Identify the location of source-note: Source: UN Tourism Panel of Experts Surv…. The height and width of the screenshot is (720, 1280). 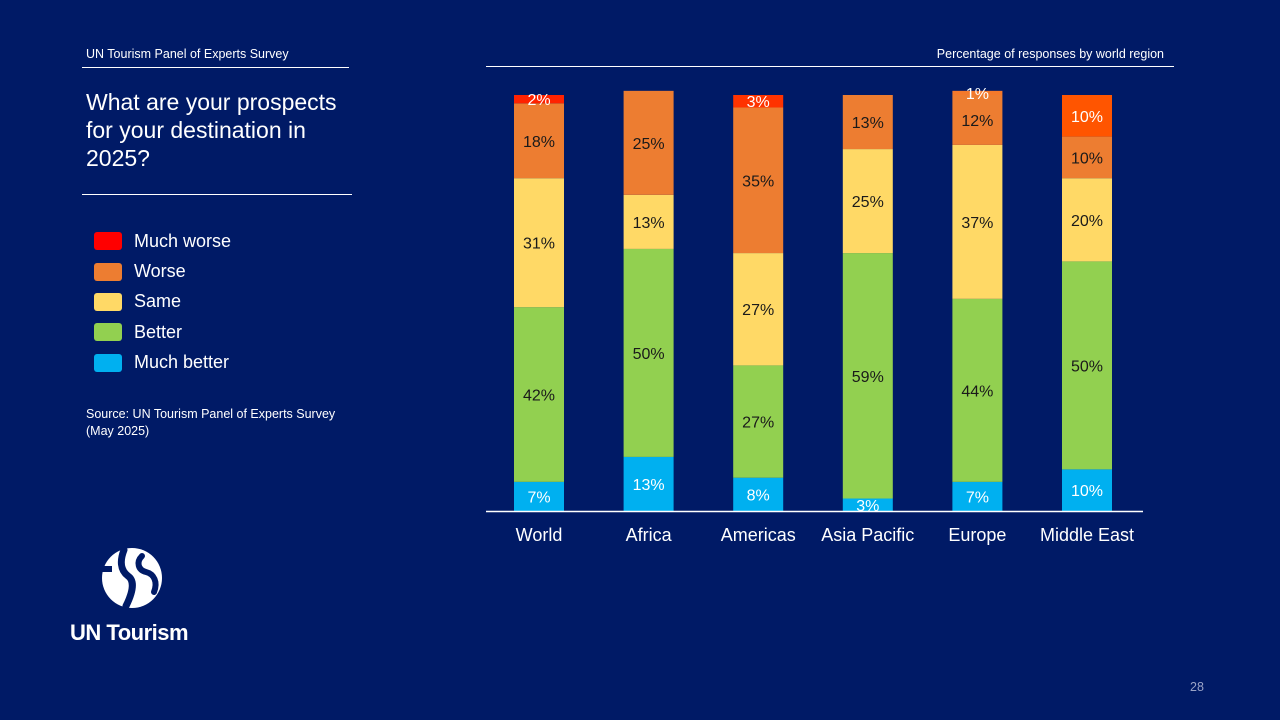
(211, 422).